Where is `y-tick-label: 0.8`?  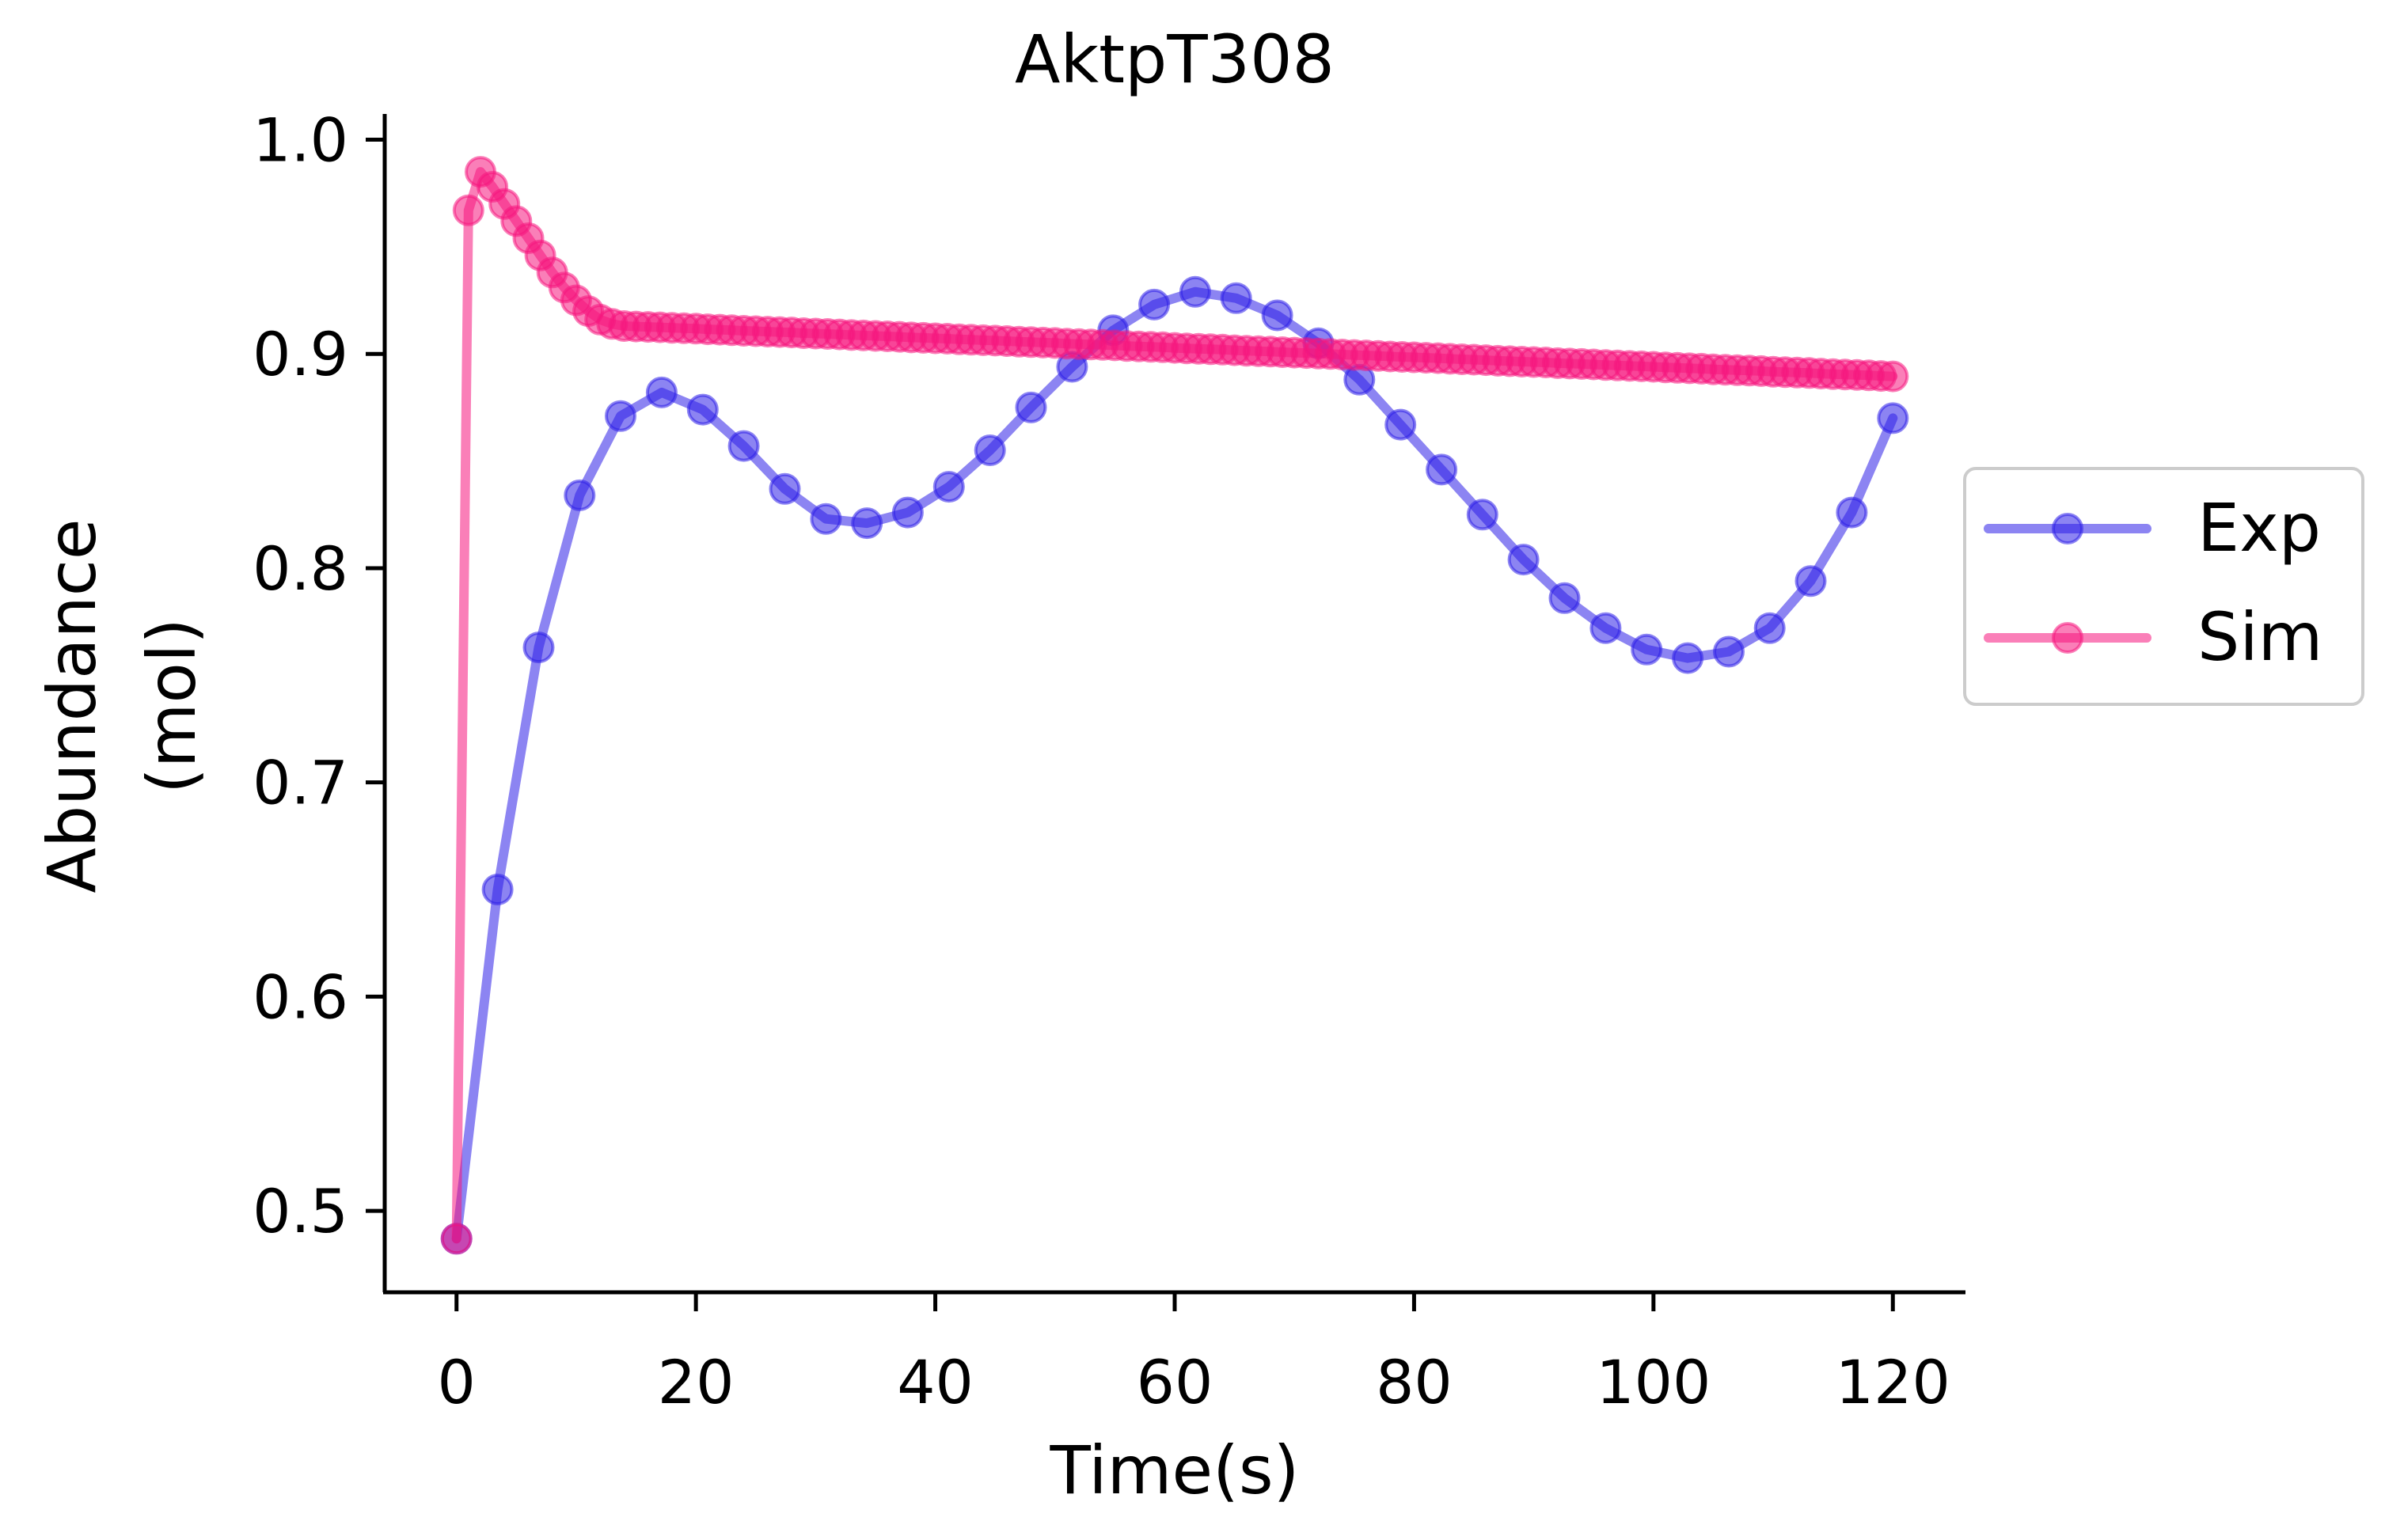 y-tick-label: 0.8 is located at coordinates (300, 568).